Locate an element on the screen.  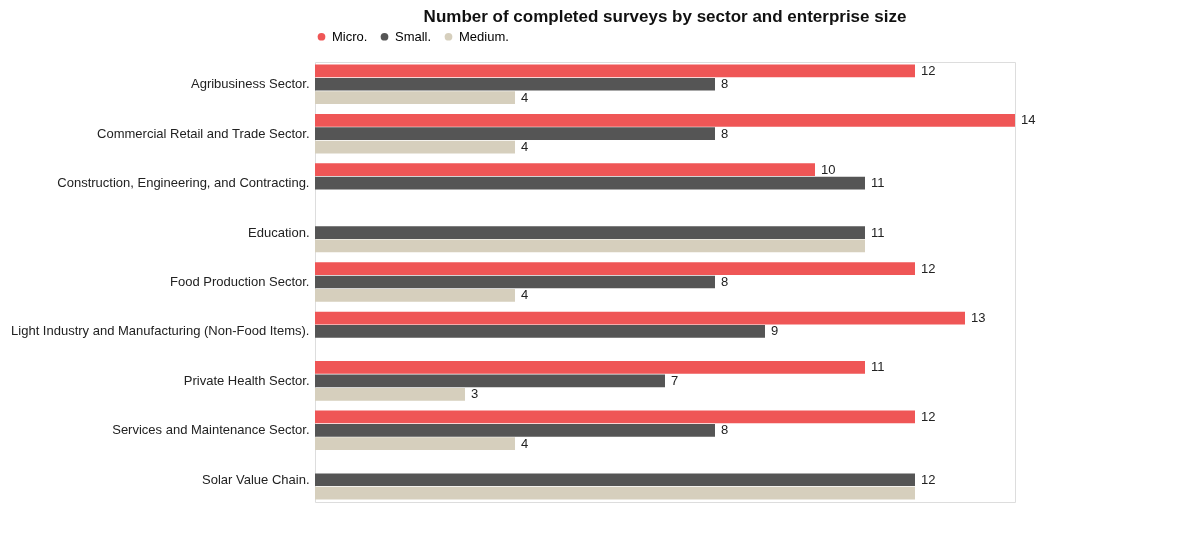
data-label: 3 is located at coordinates (475, 394).